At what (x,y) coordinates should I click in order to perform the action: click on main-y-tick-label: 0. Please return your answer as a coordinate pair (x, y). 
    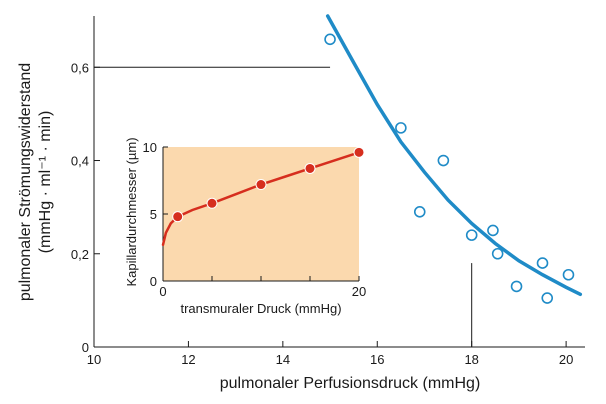
    Looking at the image, I should click on (85, 347).